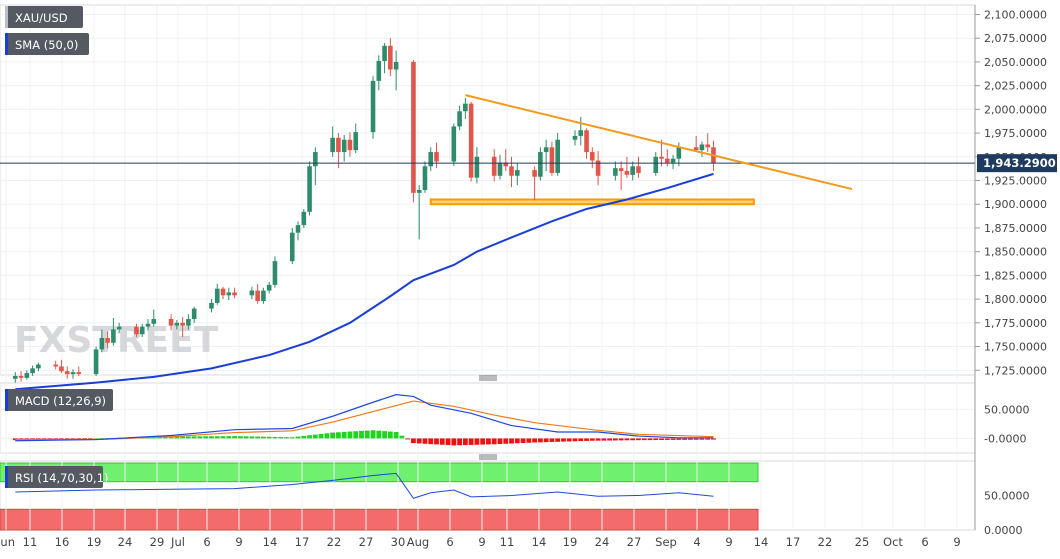 This screenshot has width=1060, height=559. I want to click on price-y-tick-label: 1,975.0000, so click(1015, 133).